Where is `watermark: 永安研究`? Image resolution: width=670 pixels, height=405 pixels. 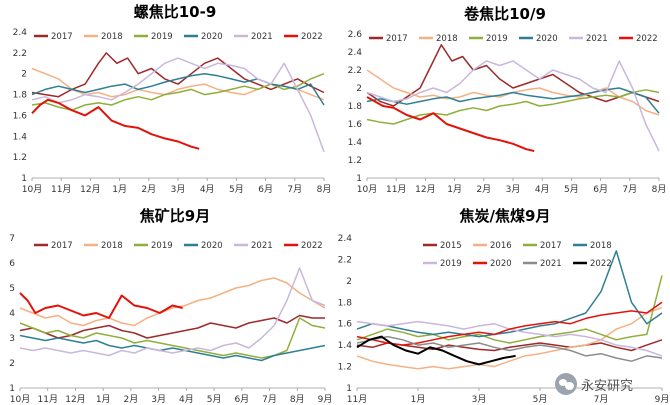
watermark: 永安研究 is located at coordinates (610, 384).